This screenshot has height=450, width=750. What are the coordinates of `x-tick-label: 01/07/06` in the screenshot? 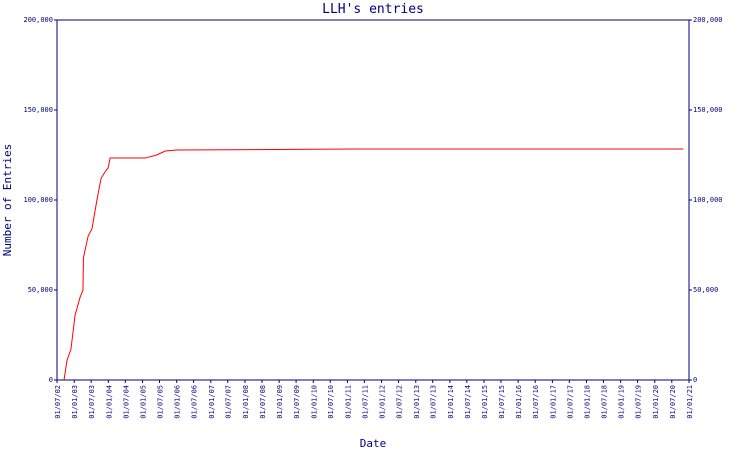 It's located at (195, 402).